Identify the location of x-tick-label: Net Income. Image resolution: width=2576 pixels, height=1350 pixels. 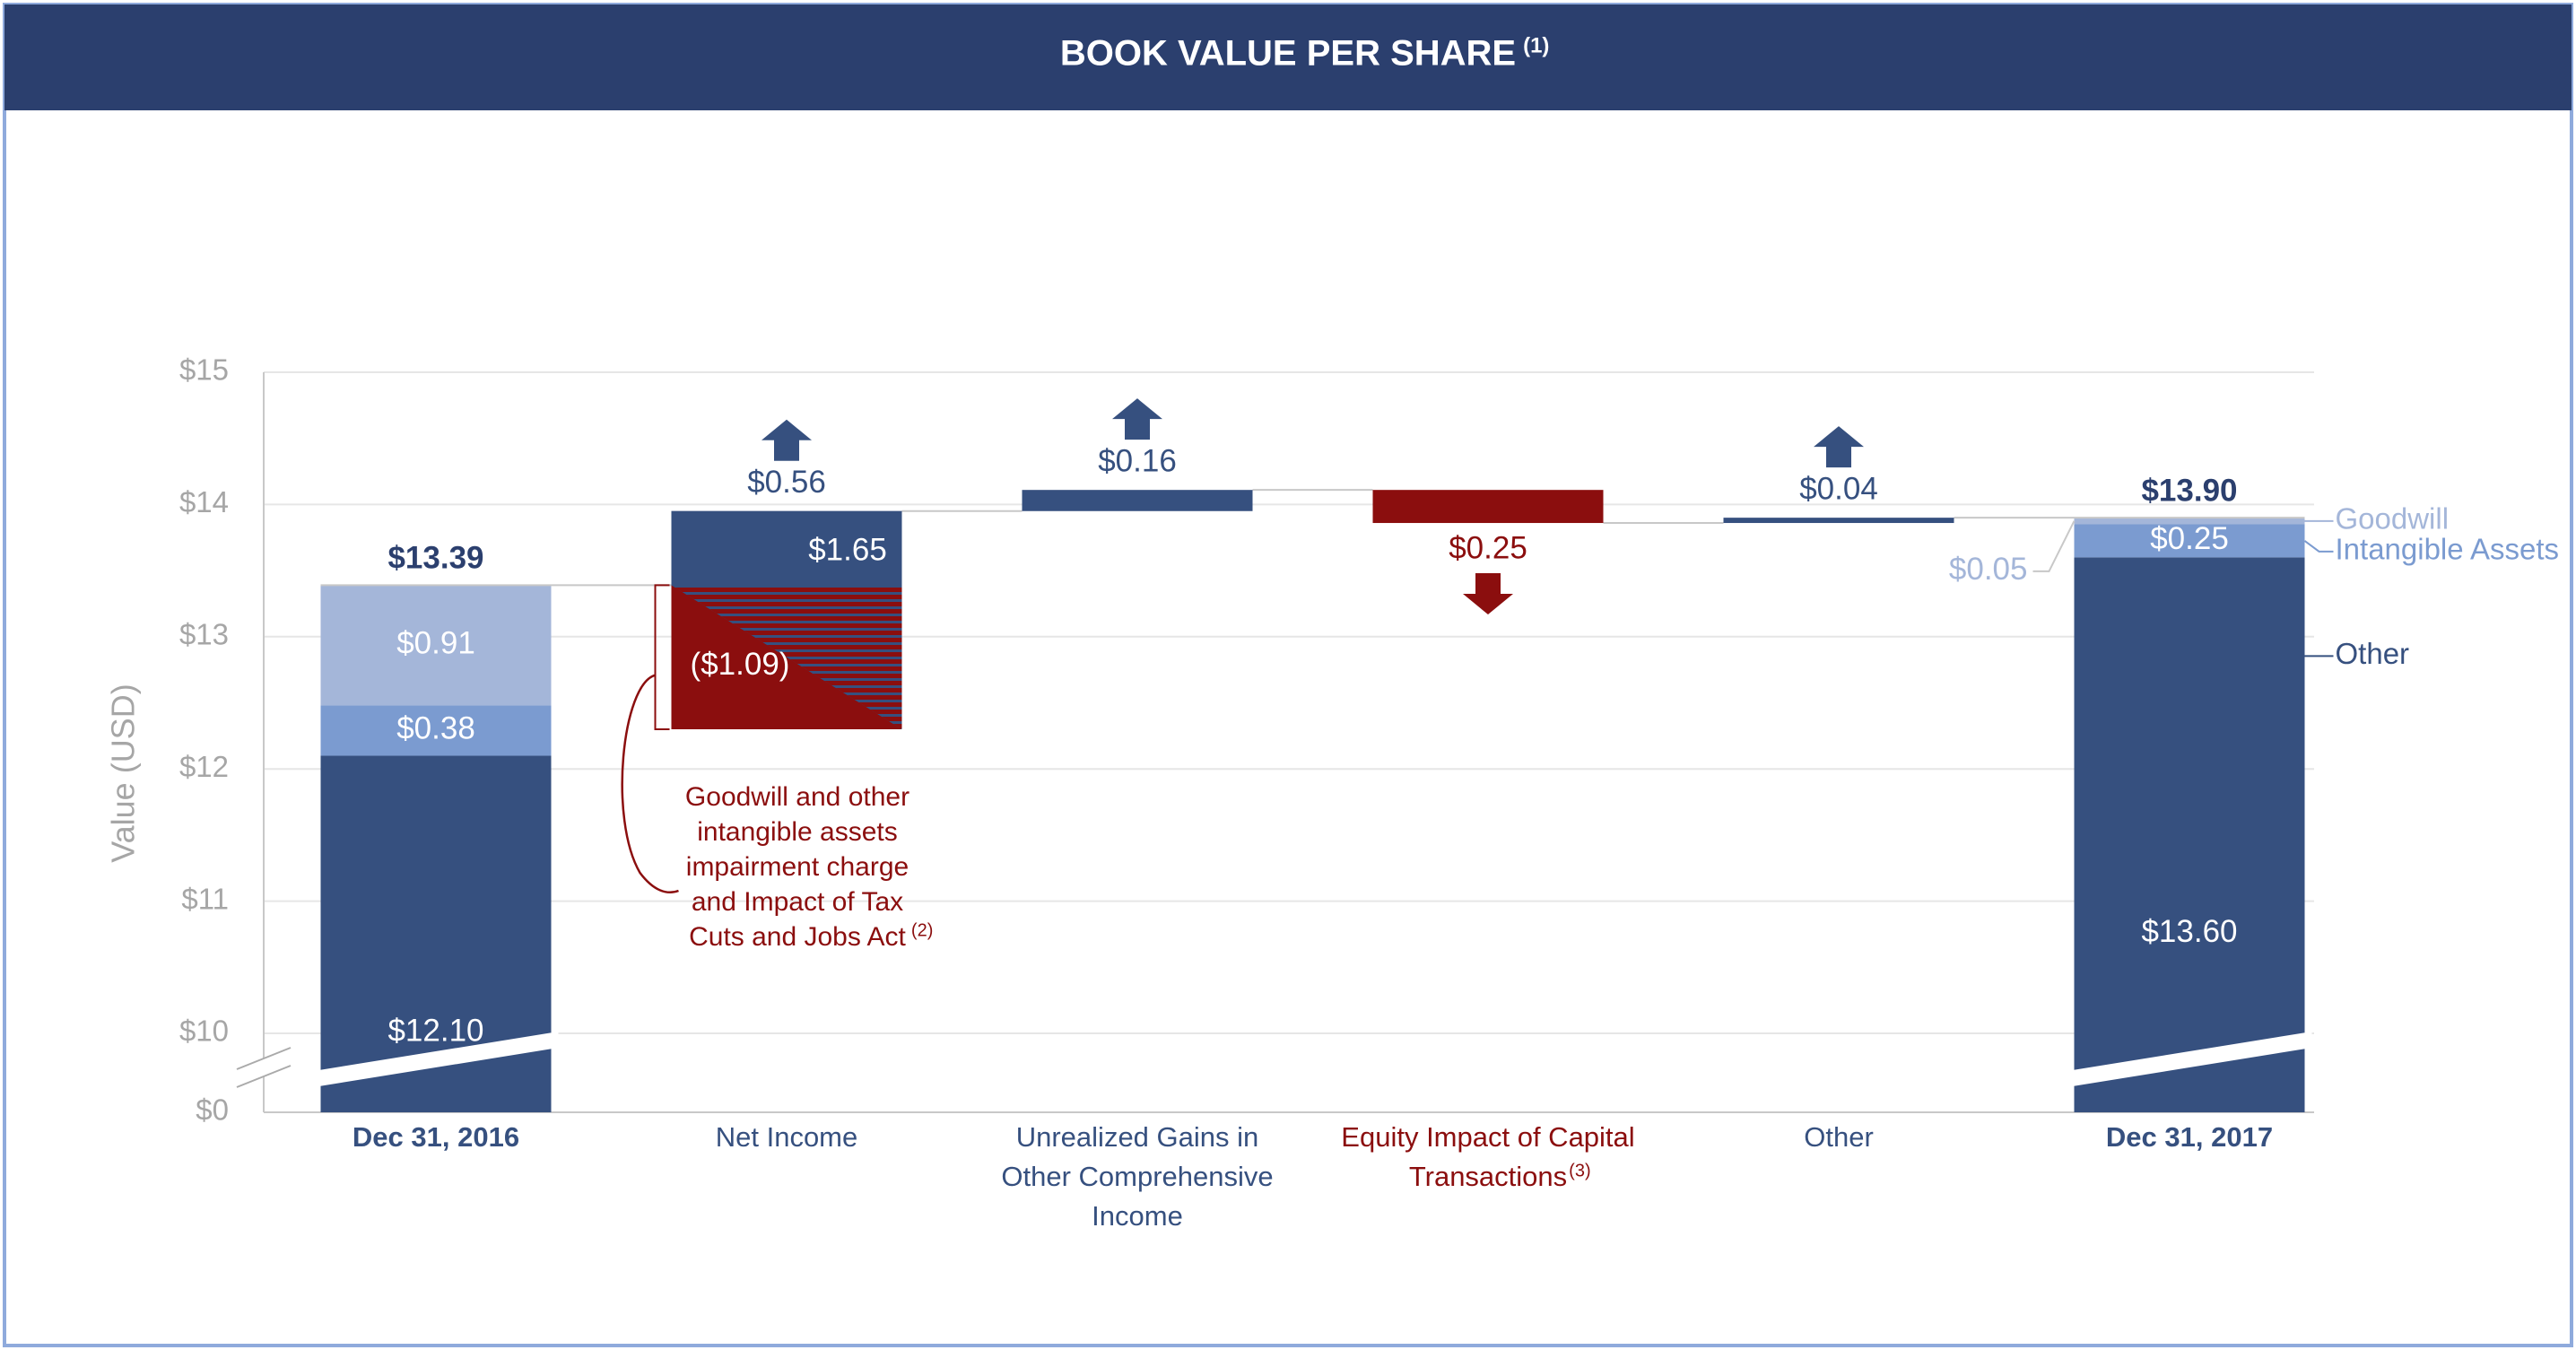
(787, 1137).